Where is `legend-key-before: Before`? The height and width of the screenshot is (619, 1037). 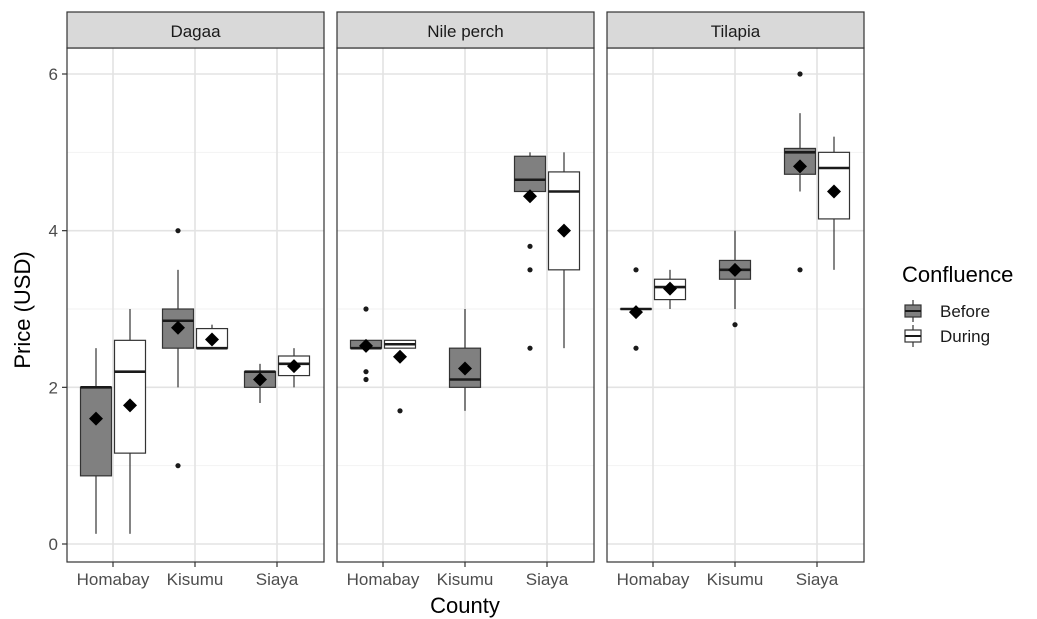 legend-key-before: Before is located at coordinates (947, 311).